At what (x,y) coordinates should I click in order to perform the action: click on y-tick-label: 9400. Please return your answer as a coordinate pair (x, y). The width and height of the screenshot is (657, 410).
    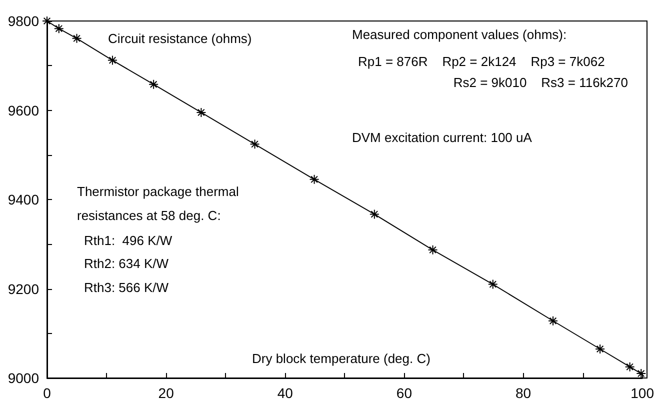
    Looking at the image, I should click on (24, 200).